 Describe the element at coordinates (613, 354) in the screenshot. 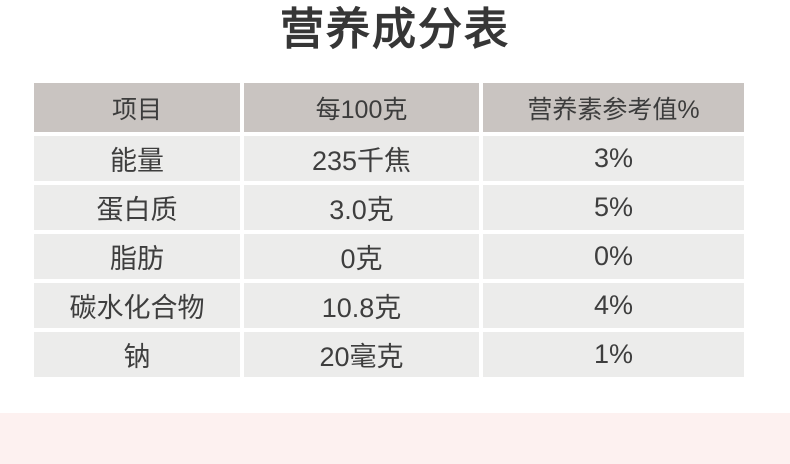

I see `cell-nrv-percent: 1%` at that location.